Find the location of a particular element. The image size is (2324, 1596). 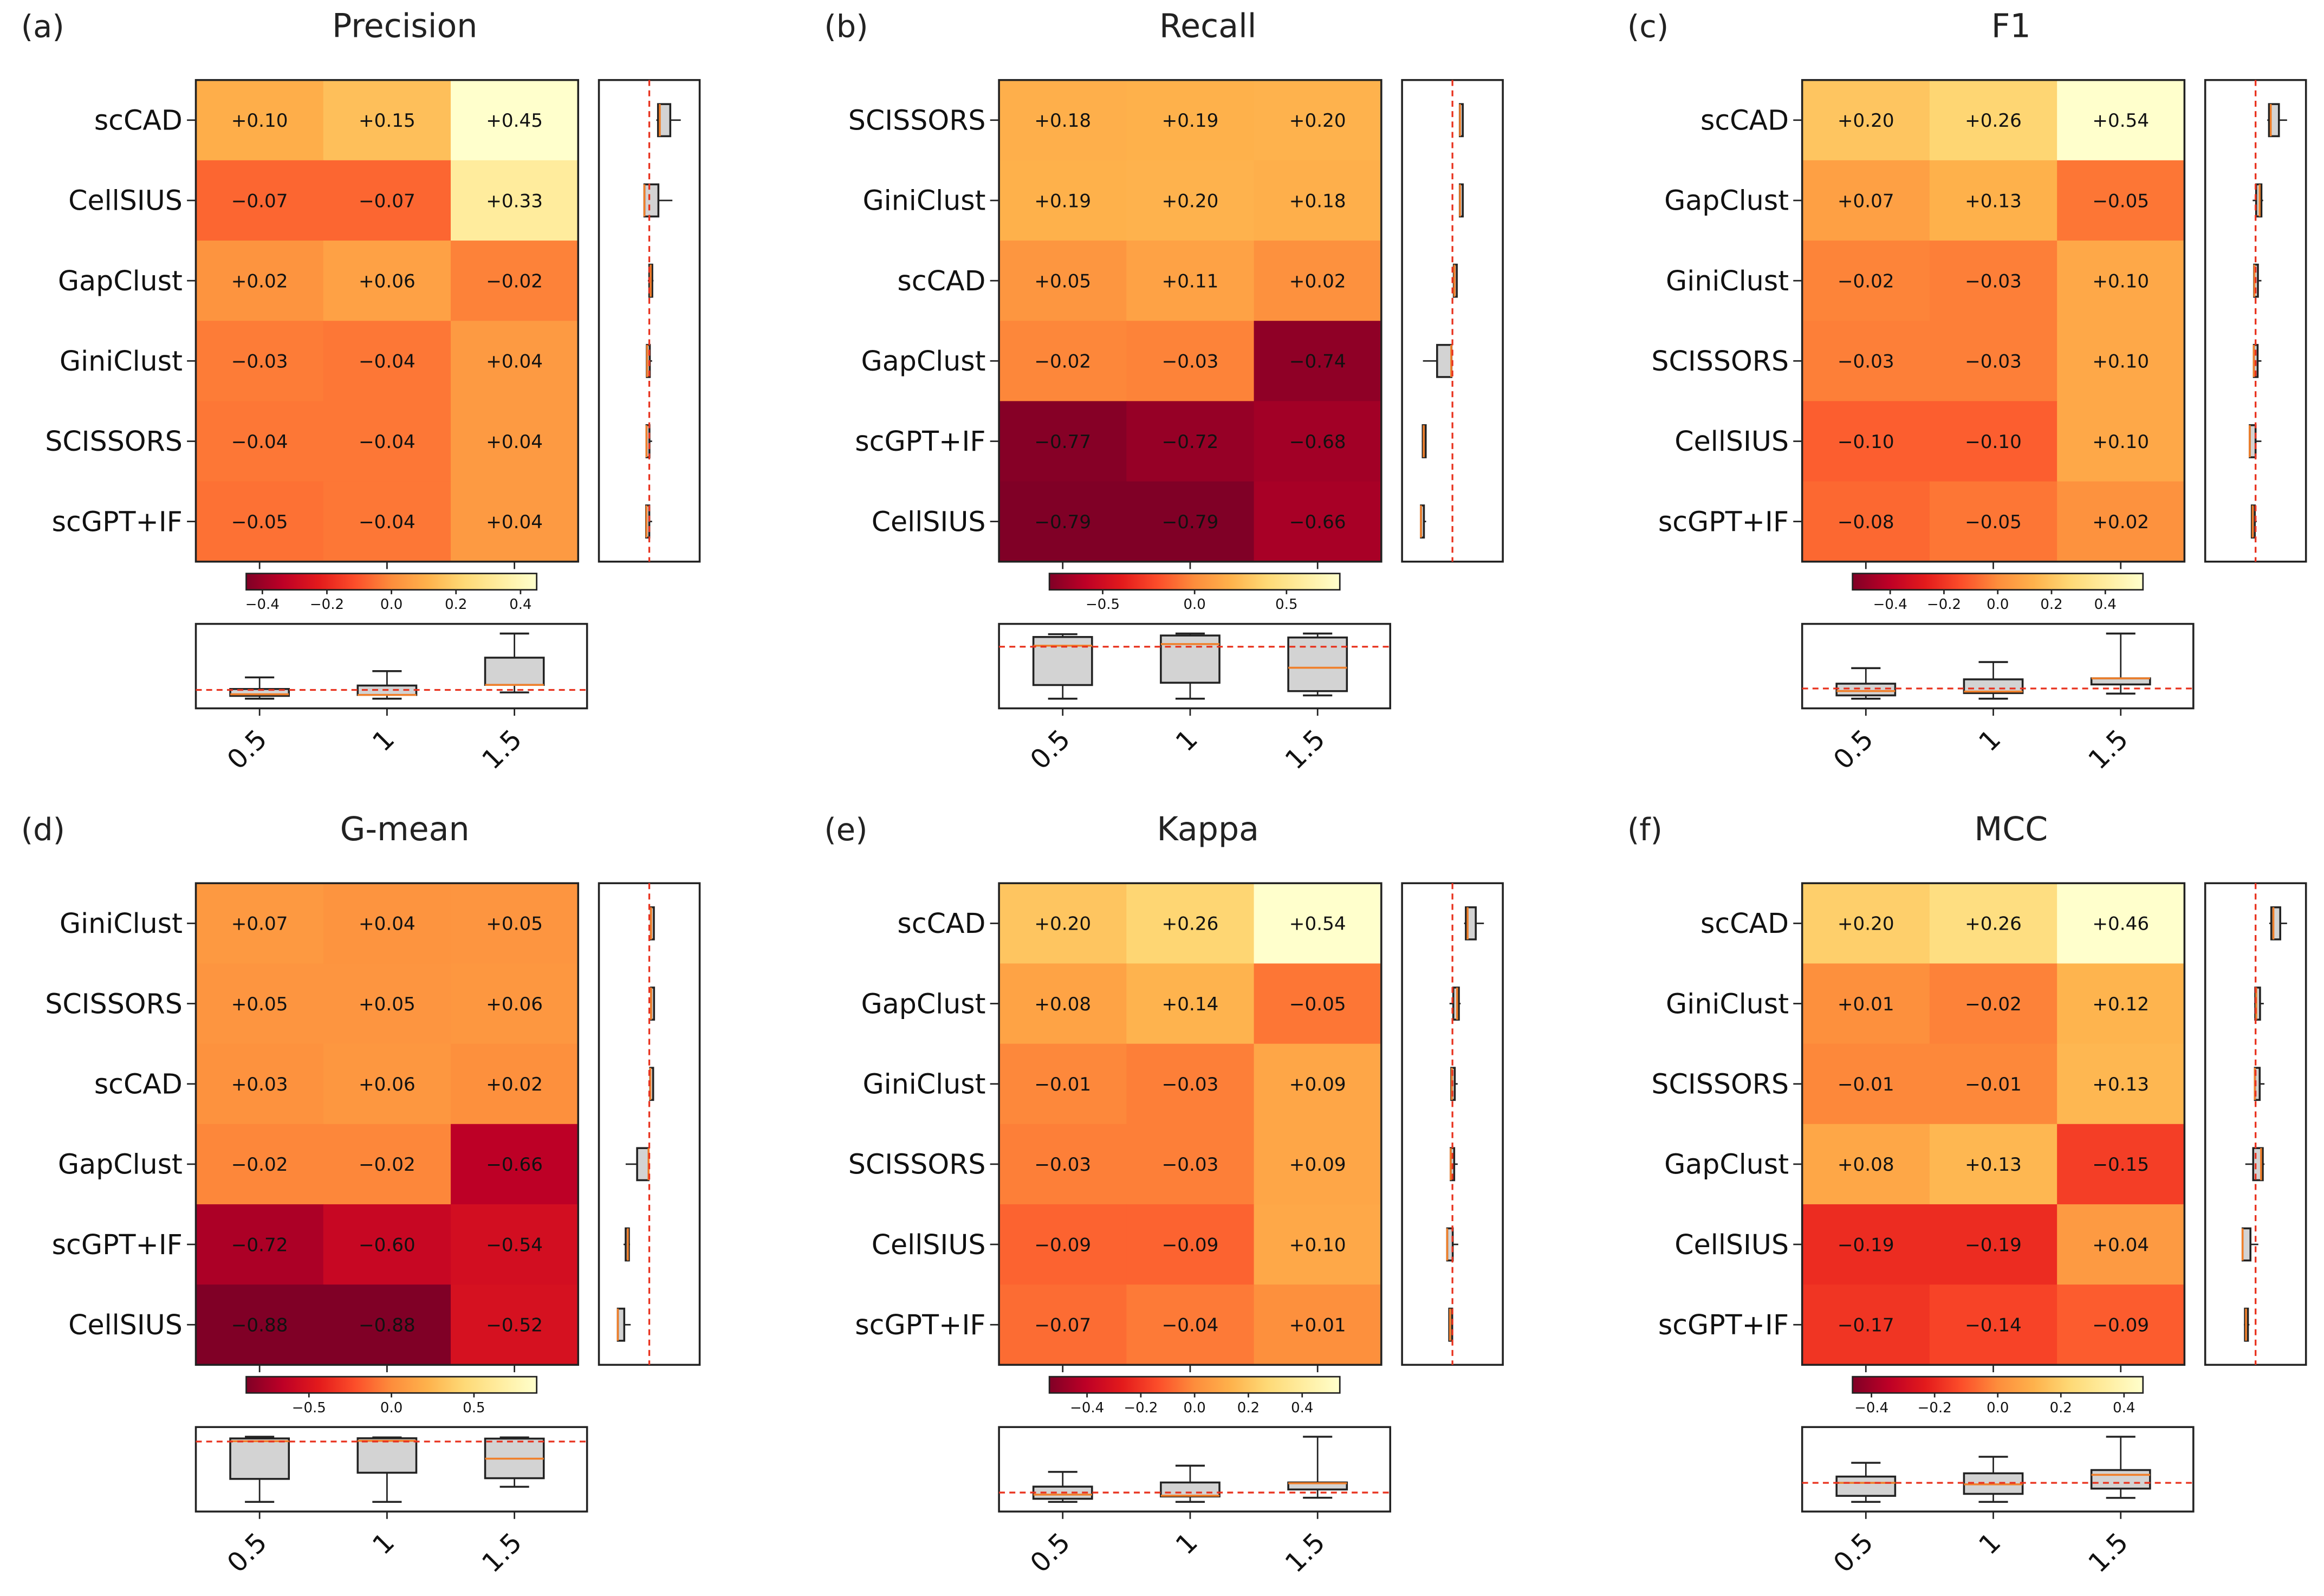

cell-value: −0.66 is located at coordinates (1317, 522).